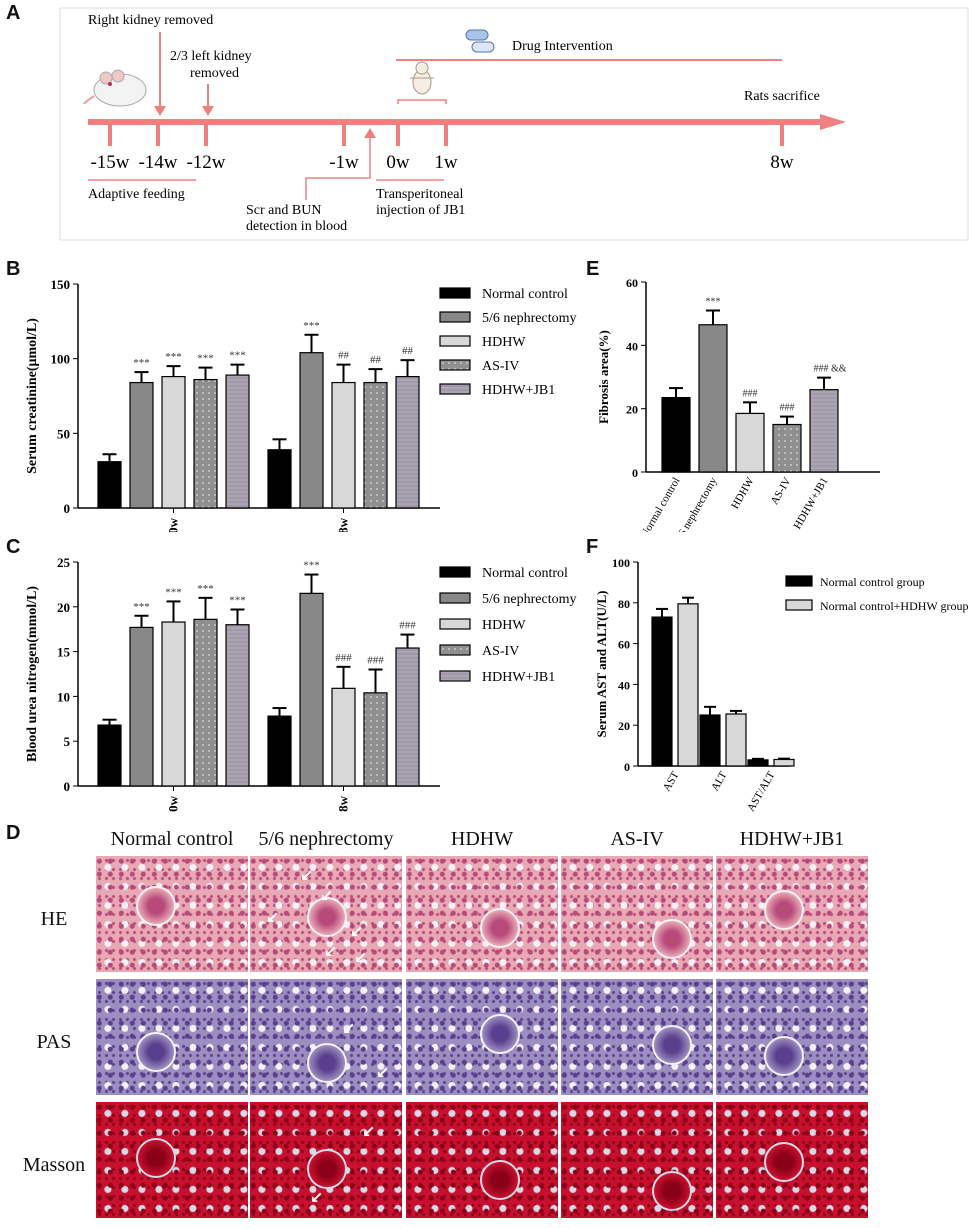 This screenshot has height=1228, width=969. I want to click on annotation-jb1-1: Transperitoneal, so click(419, 194).